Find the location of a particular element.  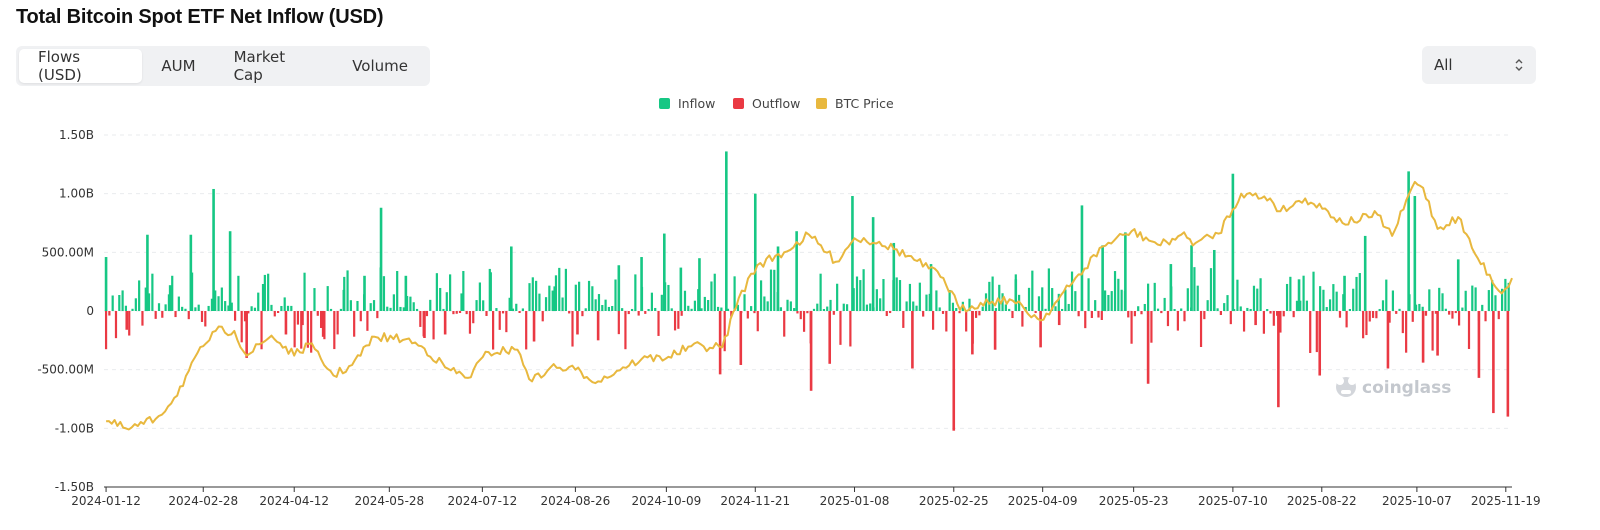

legend-item-btc-price: BTC Price is located at coordinates (855, 103).